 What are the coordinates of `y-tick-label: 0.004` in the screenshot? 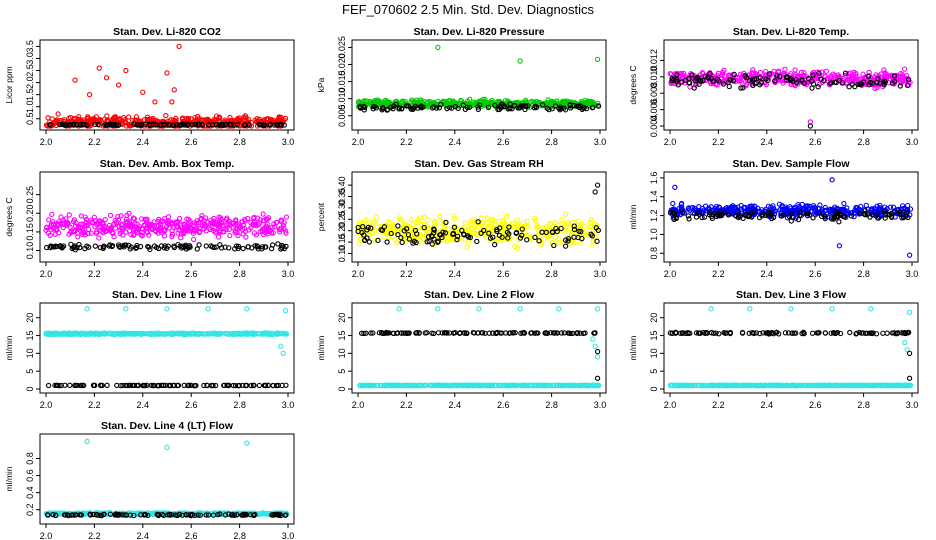 It's located at (654, 126).